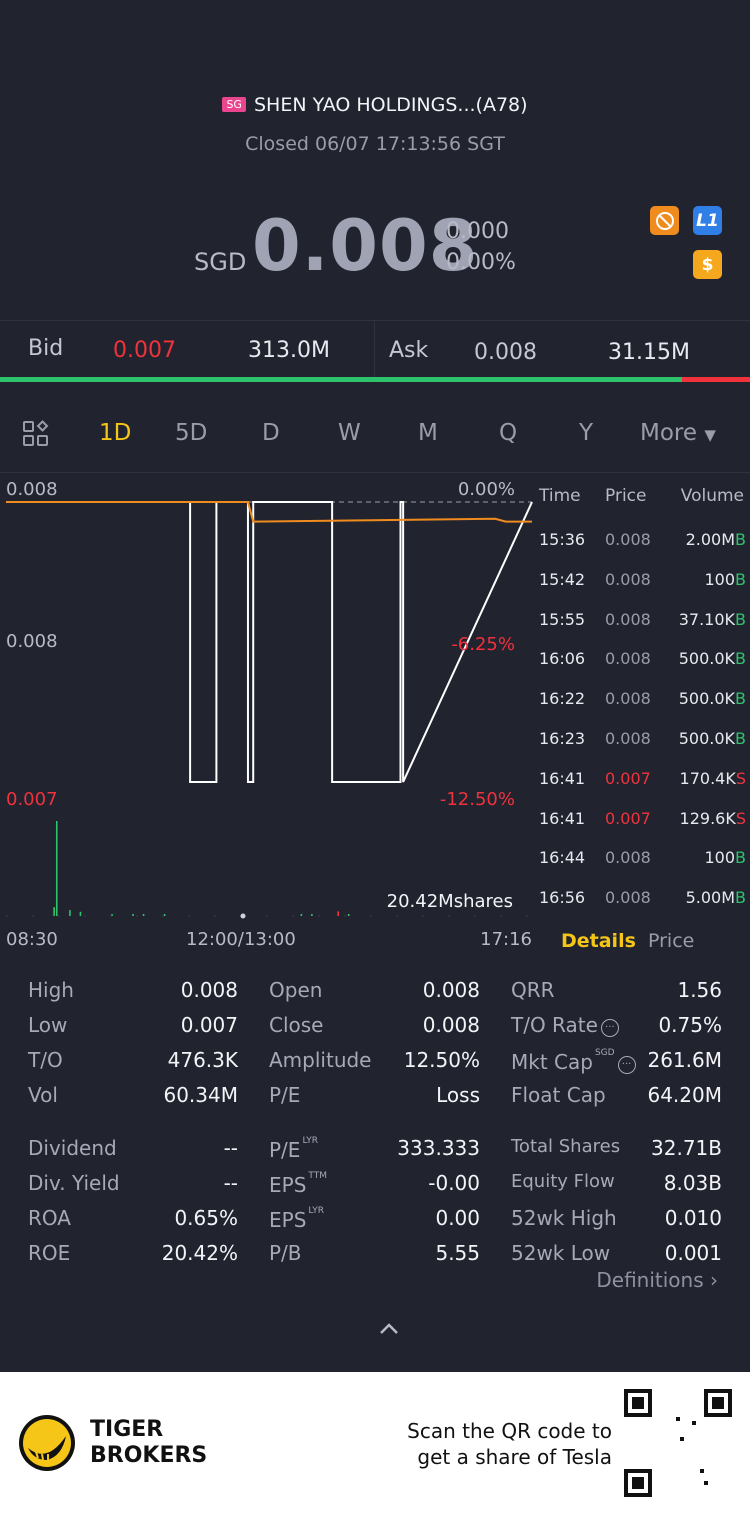 This screenshot has width=750, height=1517. Describe the element at coordinates (713, 818) in the screenshot. I see `trade-volume: 129.6KS` at that location.